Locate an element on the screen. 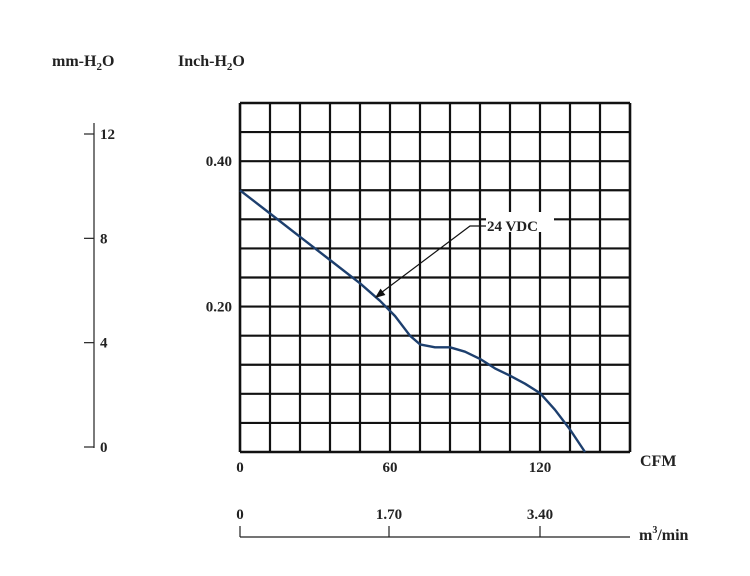 This screenshot has width=750, height=576. annotation-leader-line is located at coordinates (431, 261).